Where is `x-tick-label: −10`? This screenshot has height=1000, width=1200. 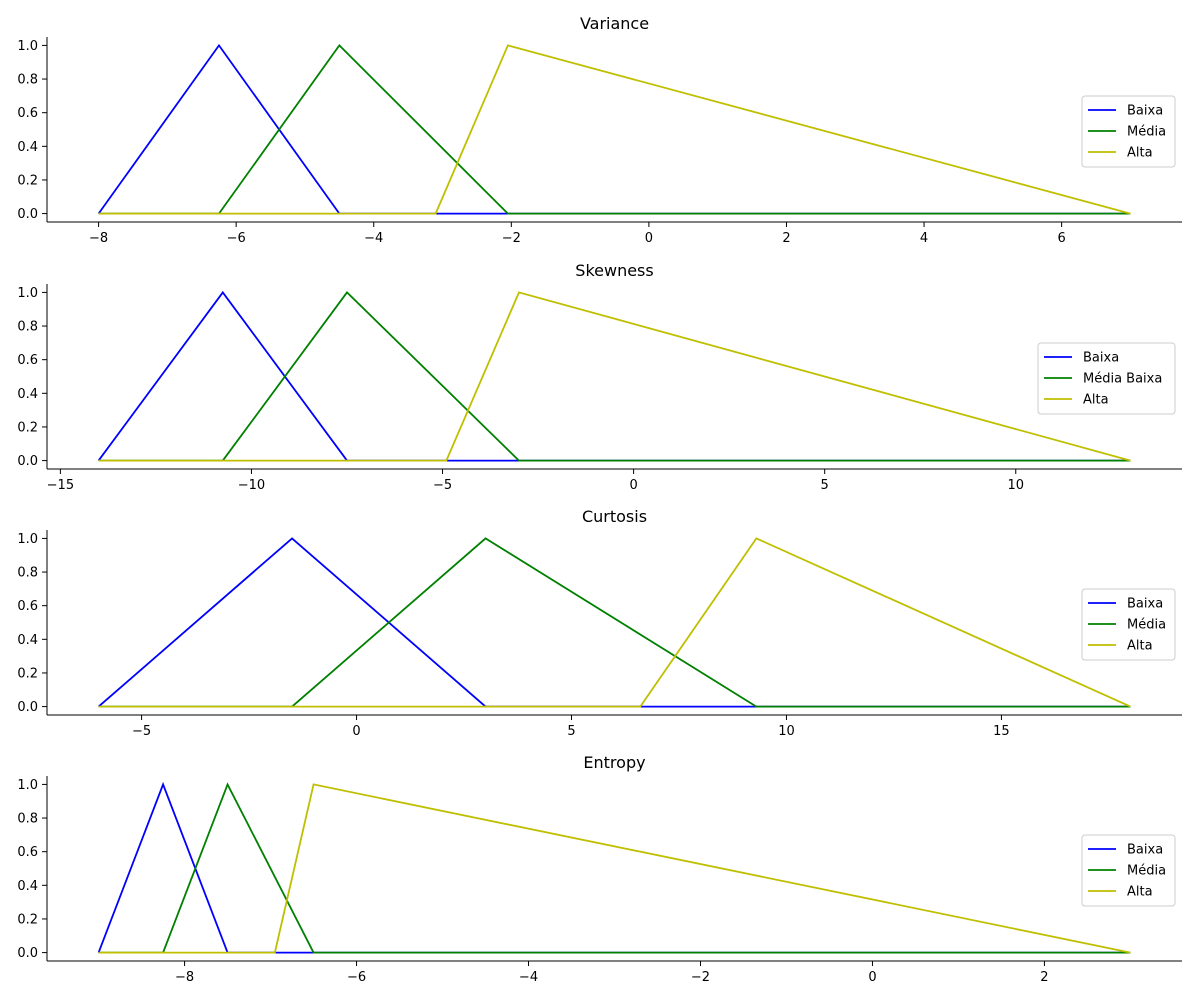 x-tick-label: −10 is located at coordinates (251, 485).